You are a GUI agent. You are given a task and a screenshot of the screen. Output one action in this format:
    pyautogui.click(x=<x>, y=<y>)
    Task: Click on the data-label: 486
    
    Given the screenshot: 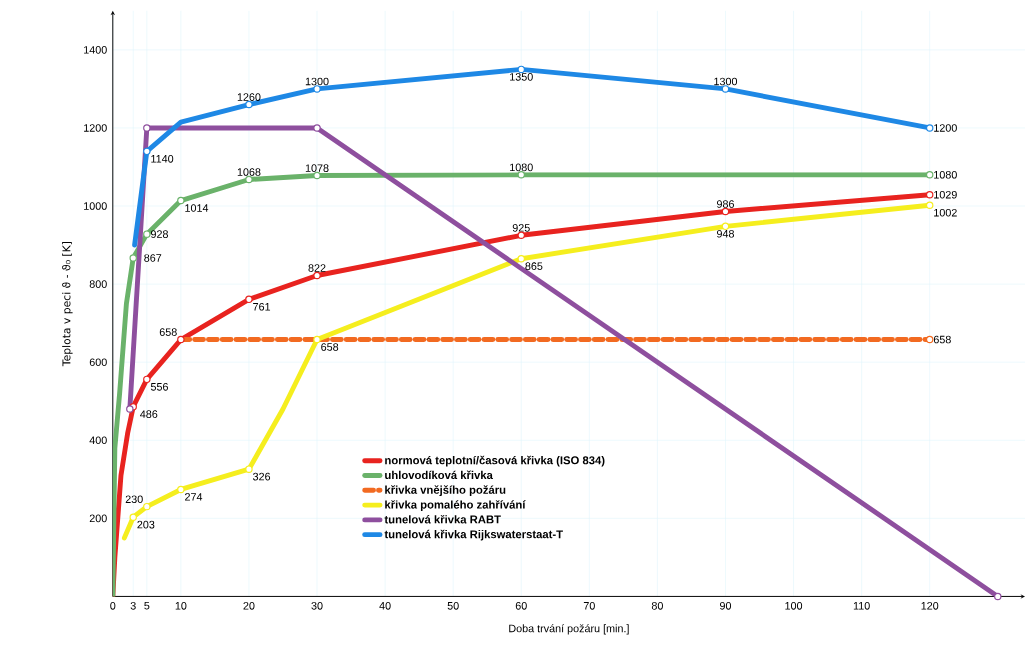 What is the action you would take?
    pyautogui.click(x=149, y=414)
    